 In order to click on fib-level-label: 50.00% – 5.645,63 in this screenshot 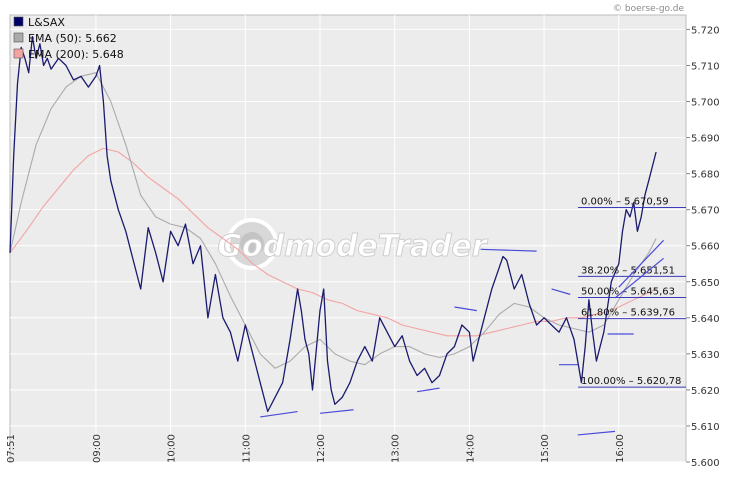, I will do `click(628, 292)`.